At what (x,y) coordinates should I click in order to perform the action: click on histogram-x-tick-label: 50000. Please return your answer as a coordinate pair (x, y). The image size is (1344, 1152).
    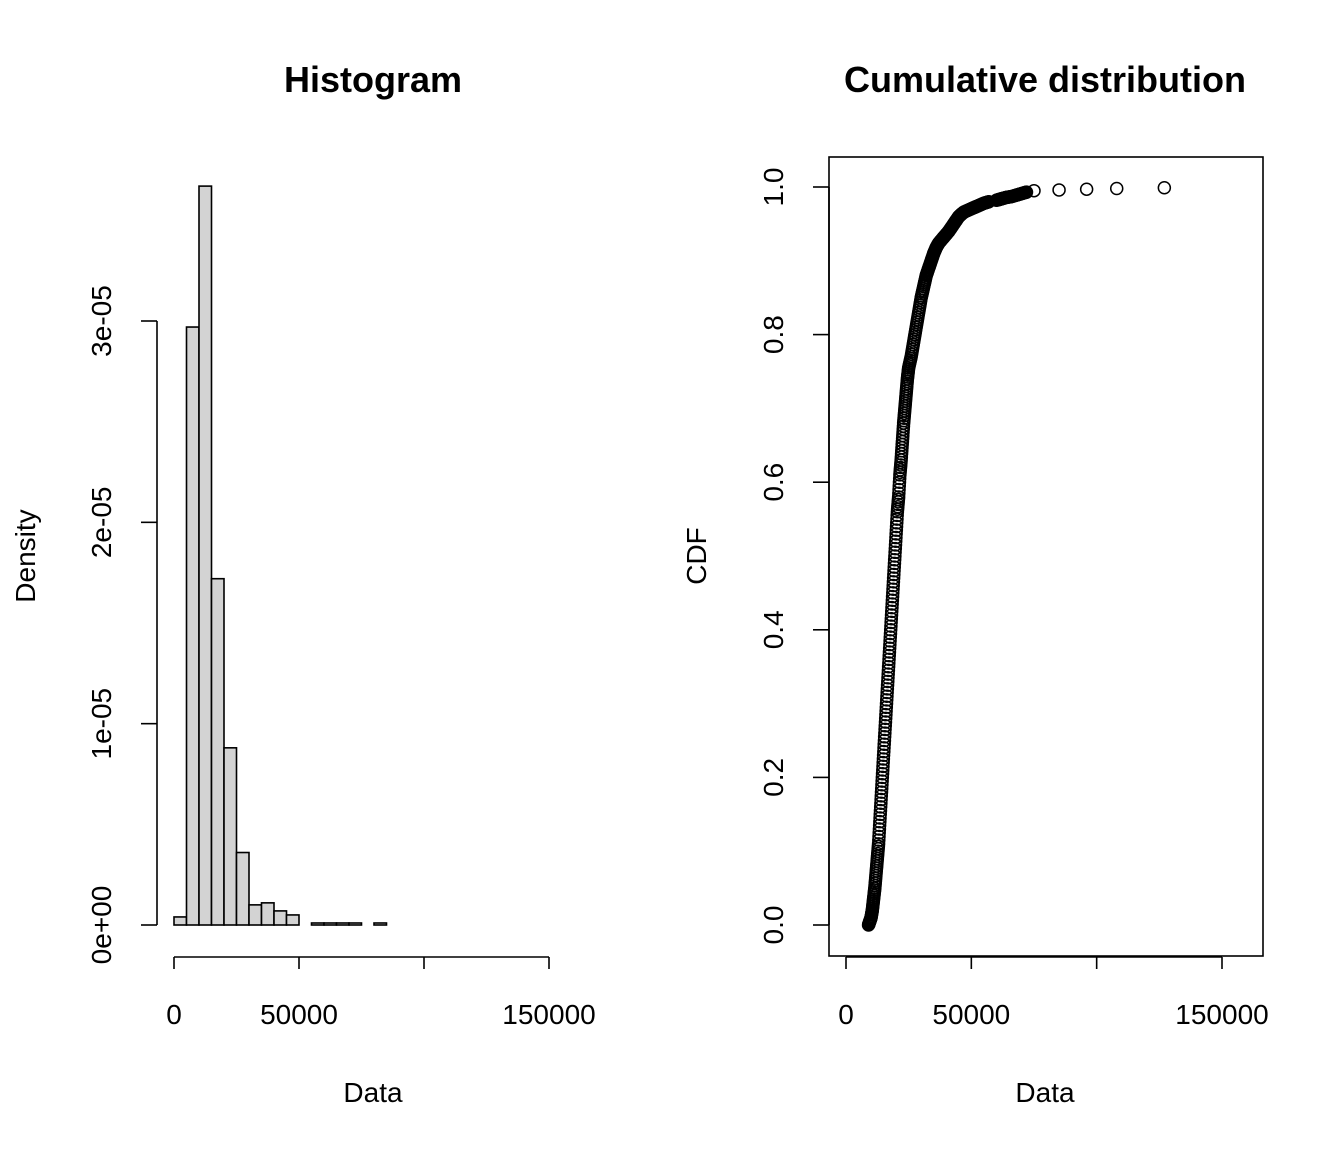
    Looking at the image, I should click on (299, 1014).